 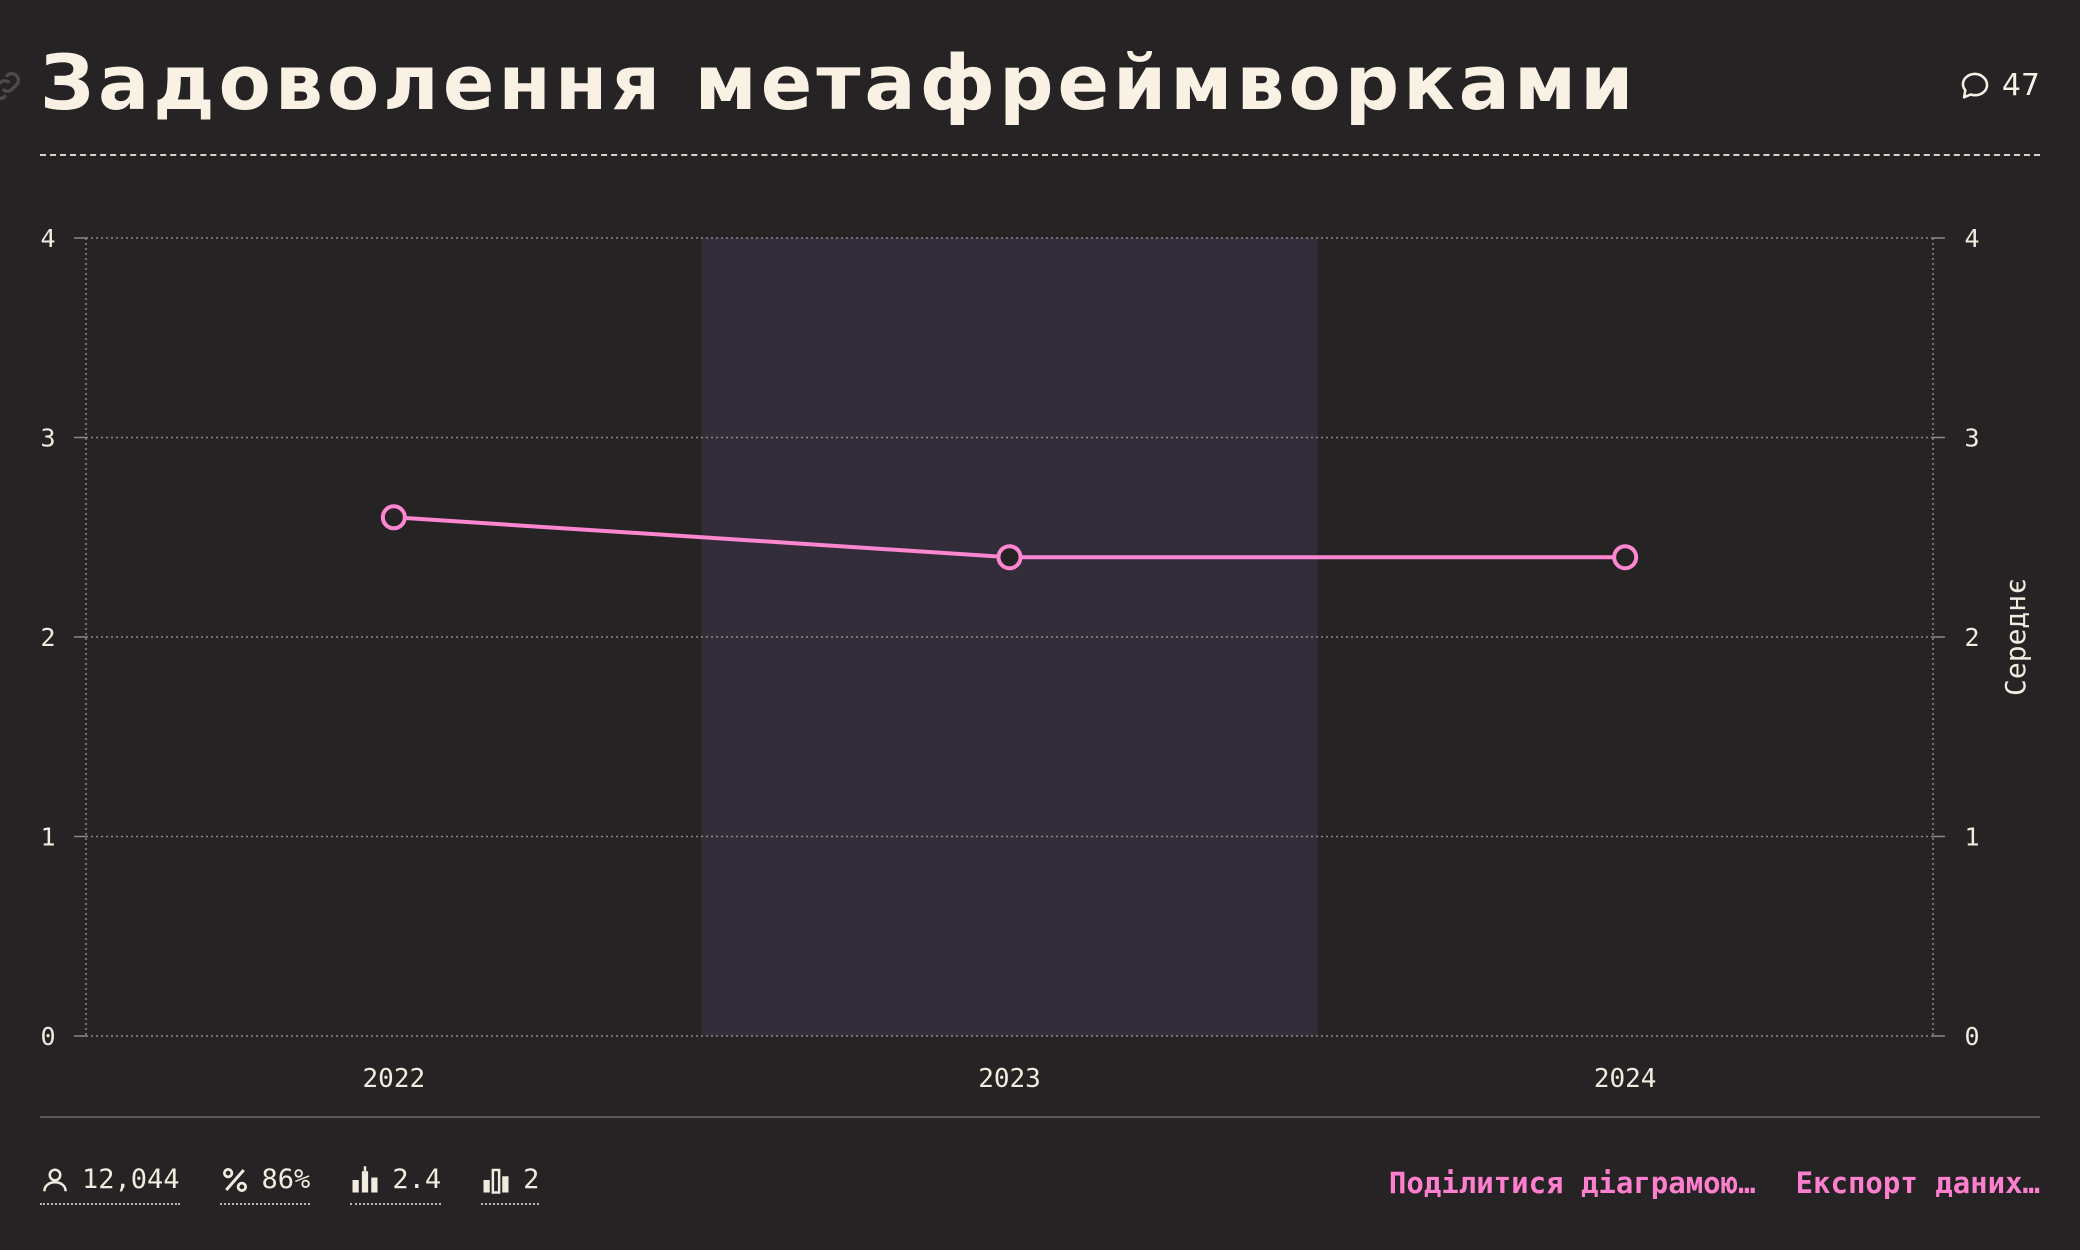 What do you see at coordinates (1971, 238) in the screenshot?
I see `y-tick-label-right: 4` at bounding box center [1971, 238].